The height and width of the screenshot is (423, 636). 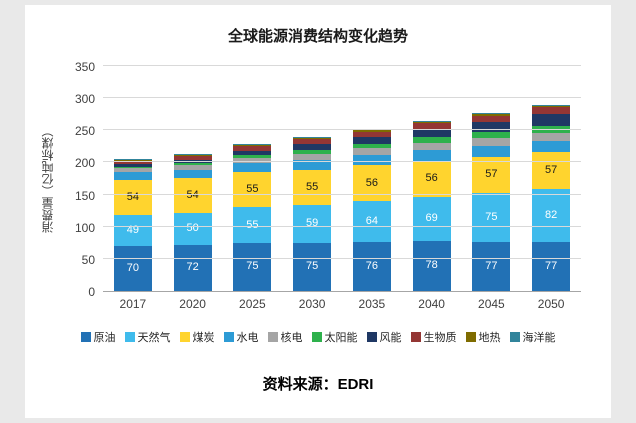 I want to click on bar-2020: 72 50 54, so click(x=192, y=222).